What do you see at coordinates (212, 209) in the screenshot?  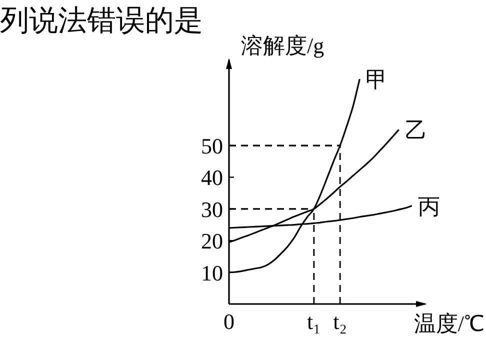 I see `y-tick-label: 30` at bounding box center [212, 209].